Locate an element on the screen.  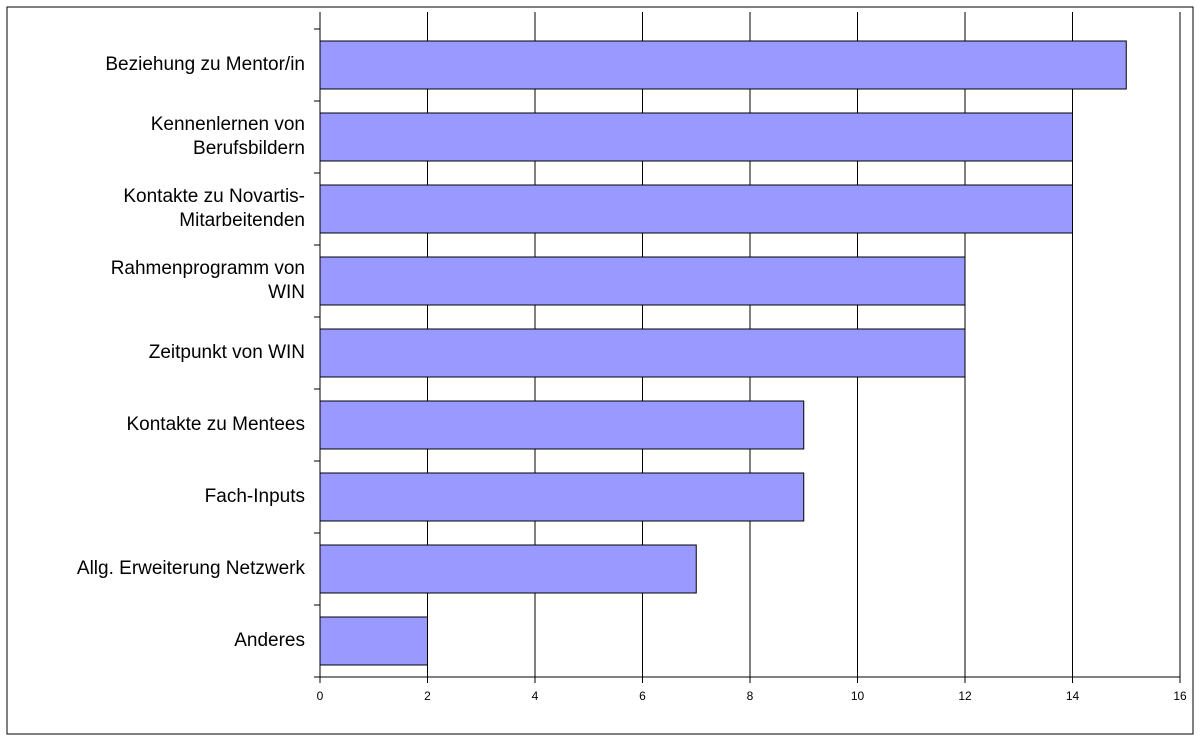
x-tick-label: 16 is located at coordinates (1180, 696).